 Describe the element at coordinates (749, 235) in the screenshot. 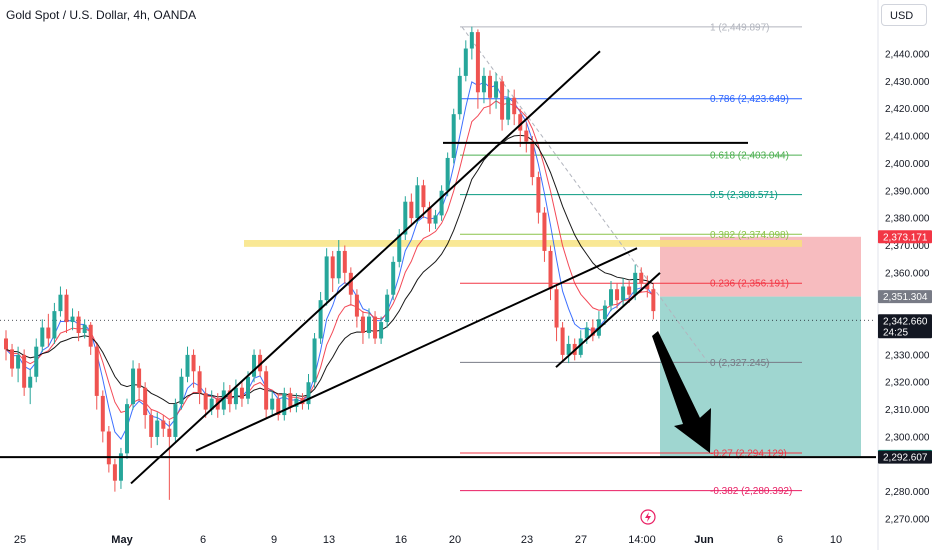

I see `fib-label: 0.382 (2,374.098)` at that location.